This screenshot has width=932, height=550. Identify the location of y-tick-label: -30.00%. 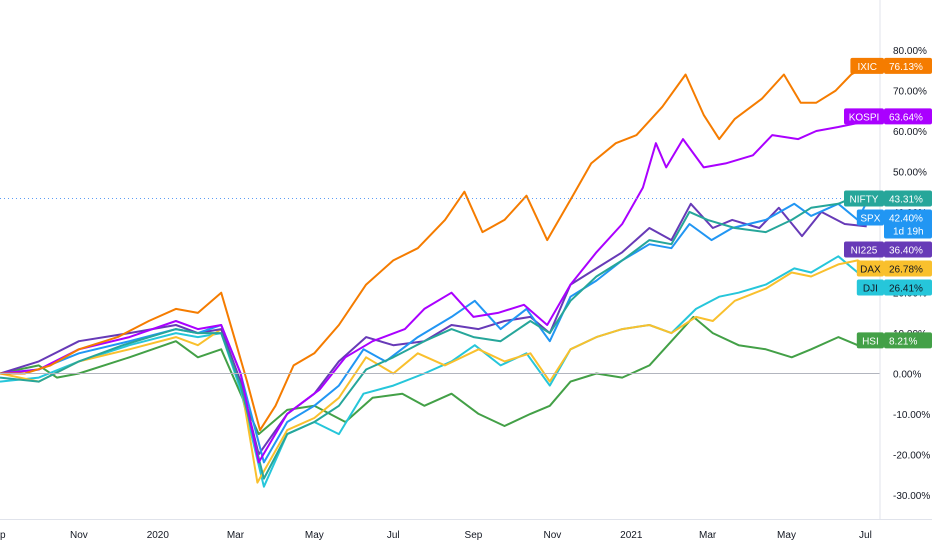
(911, 496).